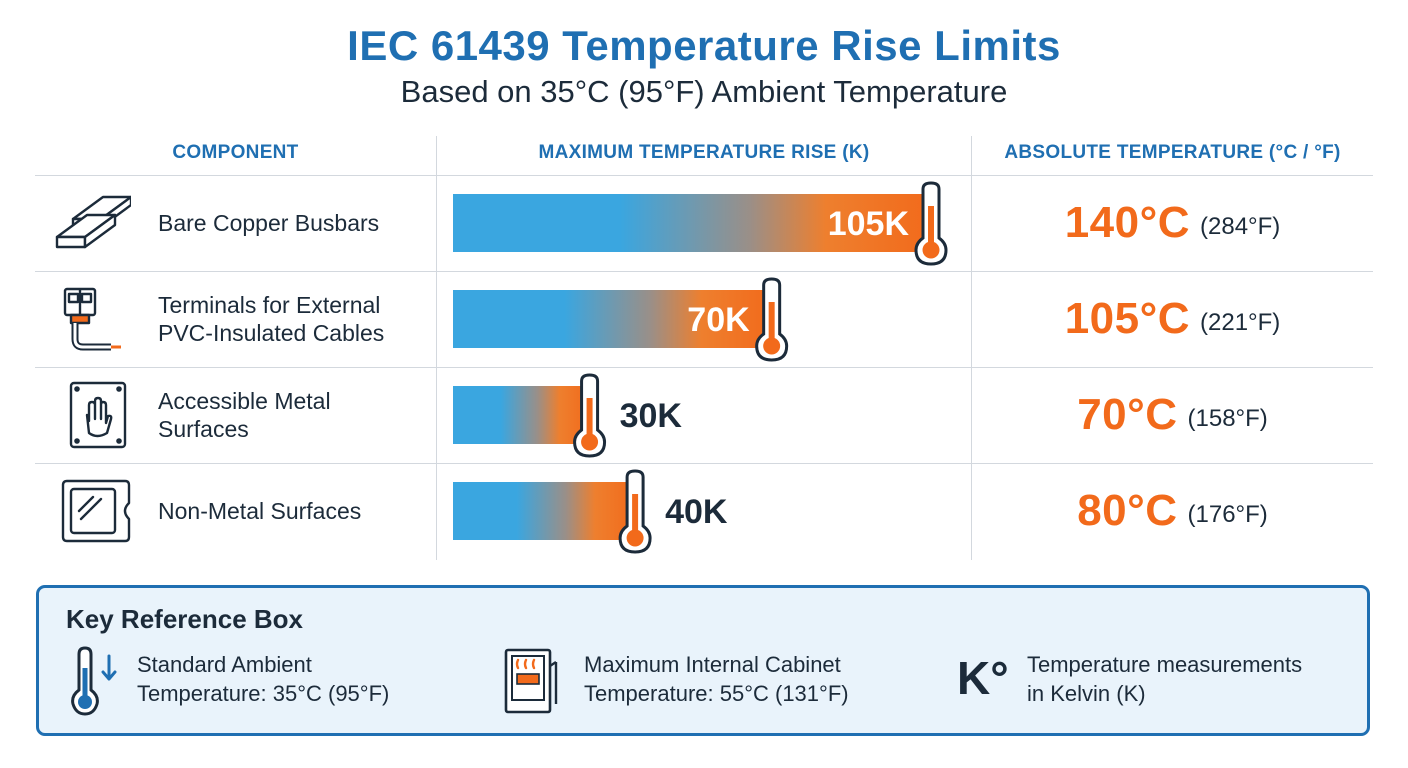  Describe the element at coordinates (93, 222) in the screenshot. I see `busbar-icon` at that location.